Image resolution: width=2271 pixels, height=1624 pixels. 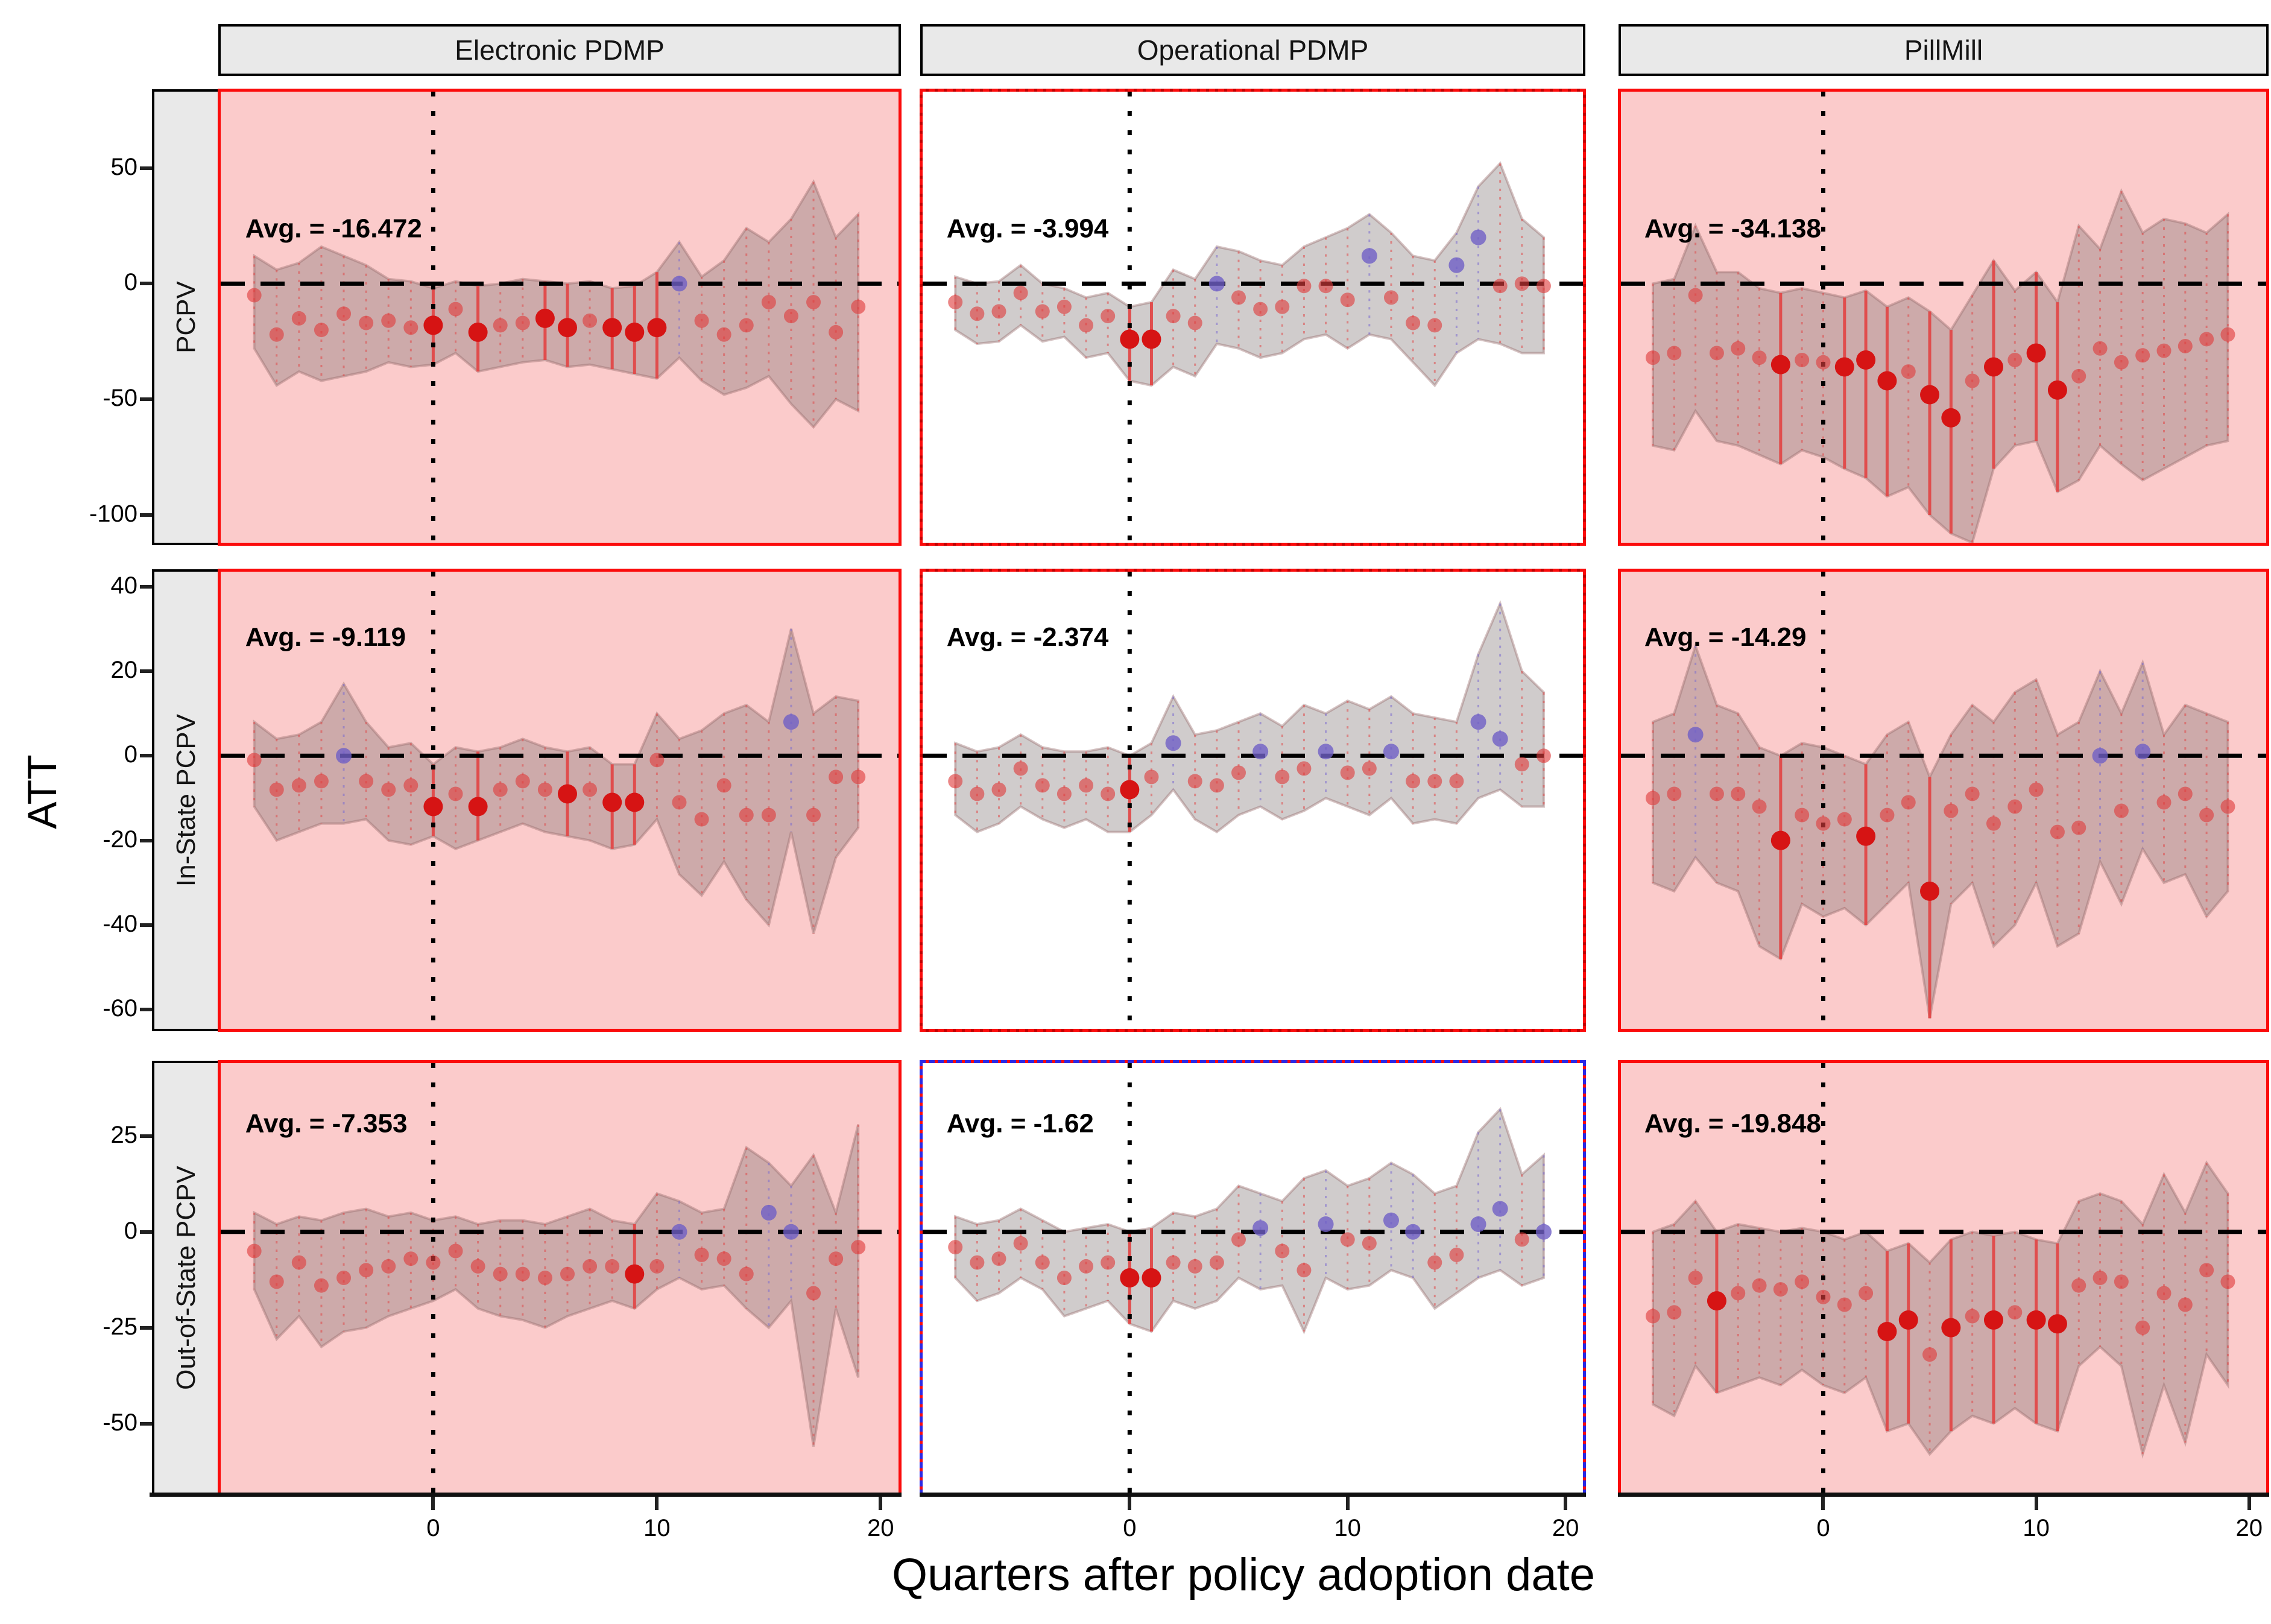 What do you see at coordinates (124, 1134) in the screenshot?
I see `y-tick-label: 25` at bounding box center [124, 1134].